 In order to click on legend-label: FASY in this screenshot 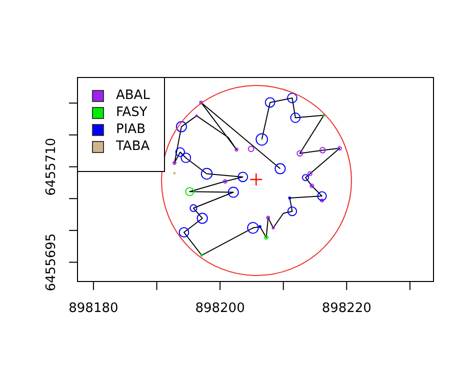, I will do `click(132, 112)`.